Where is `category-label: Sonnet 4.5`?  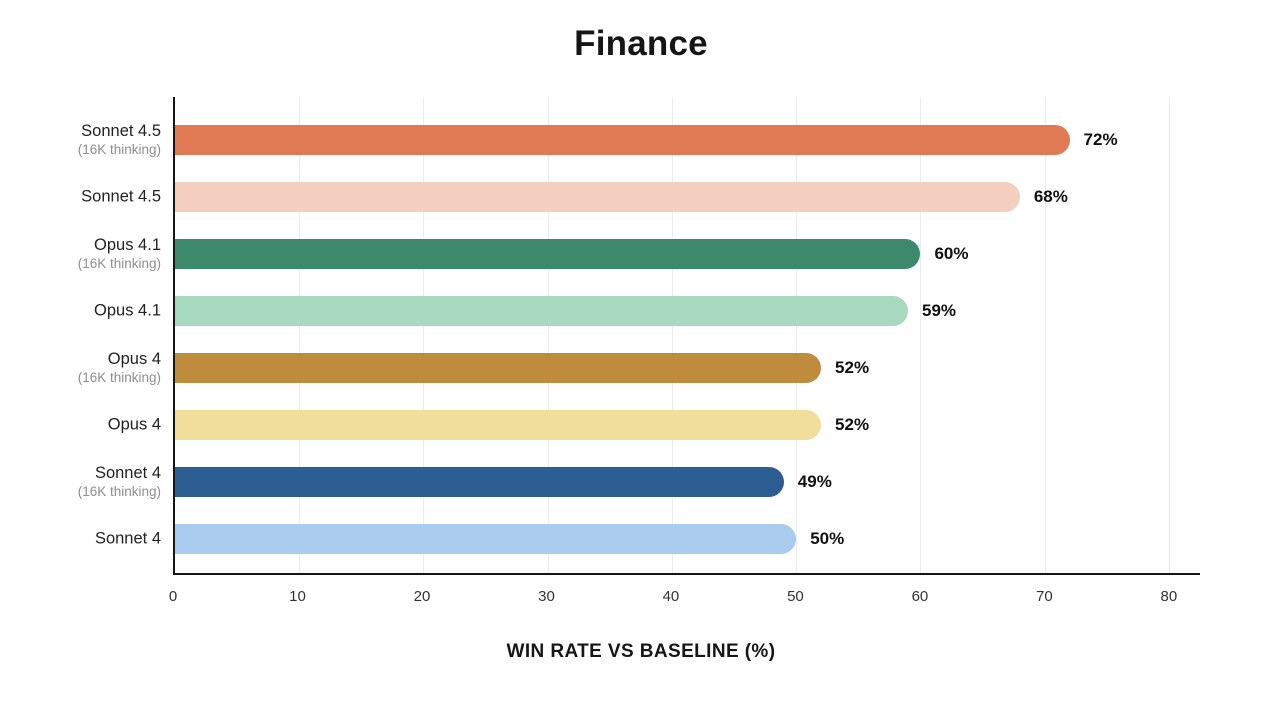
category-label: Sonnet 4.5 is located at coordinates (121, 196).